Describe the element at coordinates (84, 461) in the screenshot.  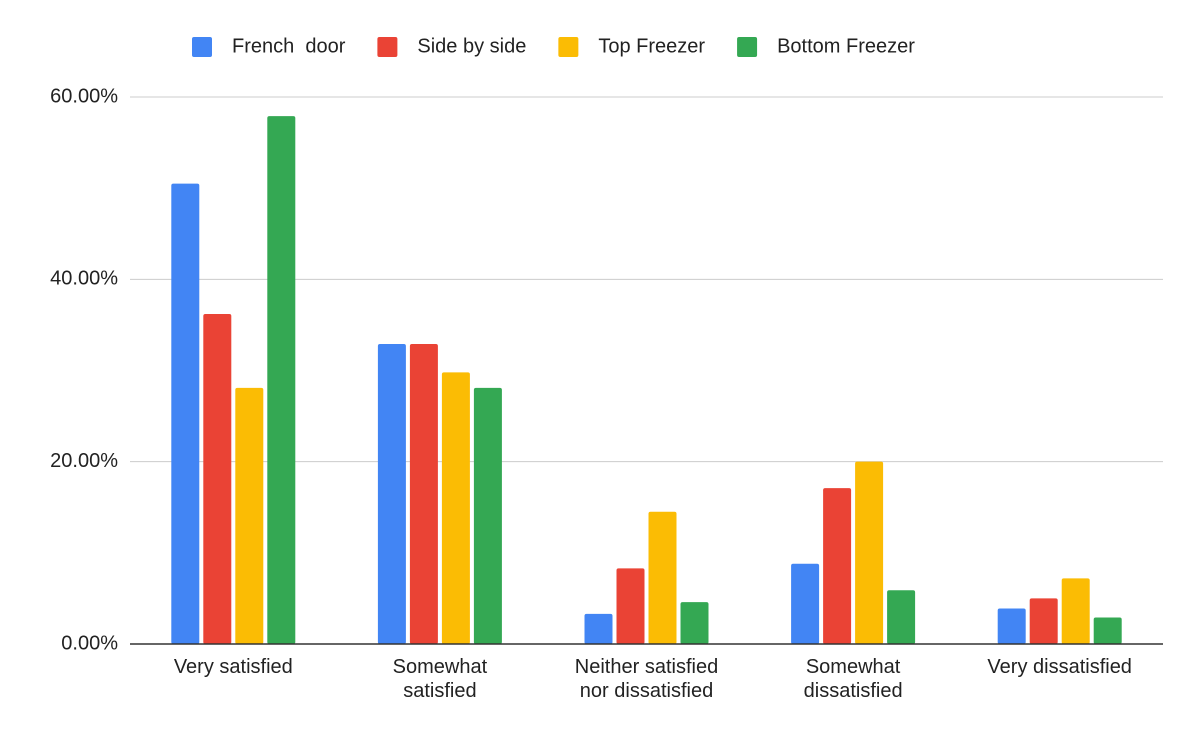
I see `y-tick-label: 20.00%` at that location.